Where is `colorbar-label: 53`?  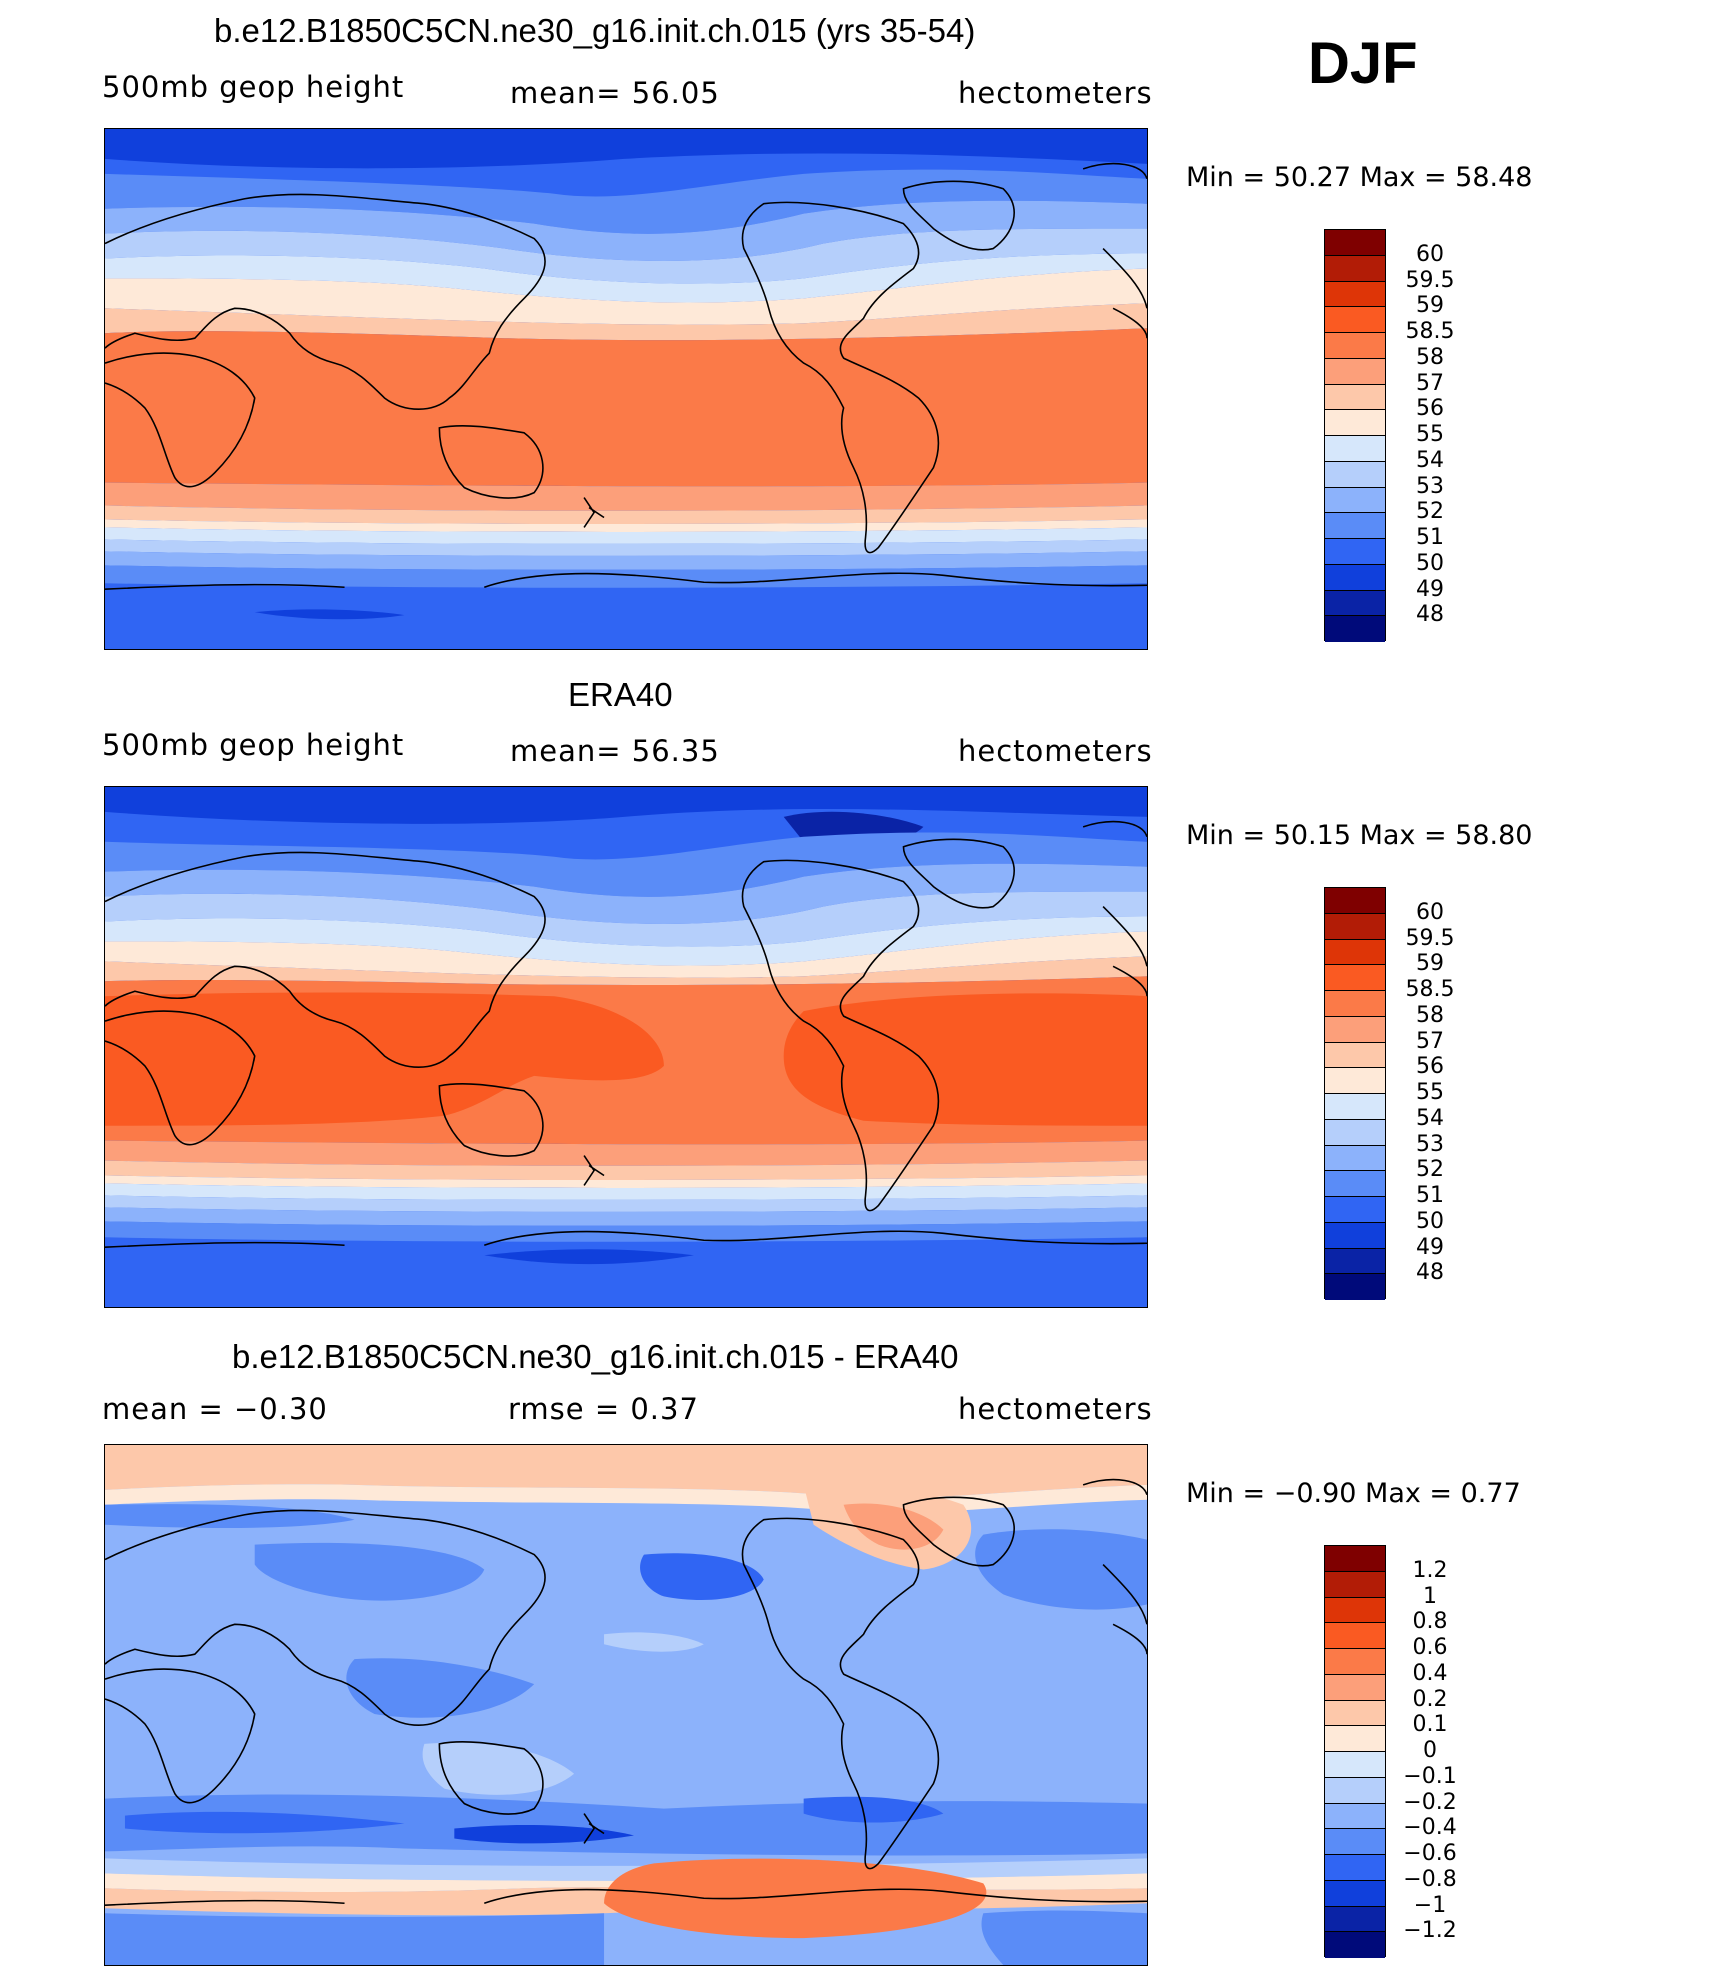 colorbar-label: 53 is located at coordinates (1430, 486).